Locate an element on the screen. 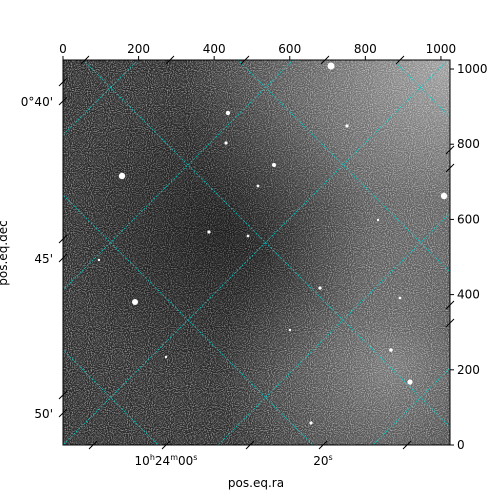  x-pixel-ticks-top: 0 200 400 600 800 1000 is located at coordinates (257, 51).